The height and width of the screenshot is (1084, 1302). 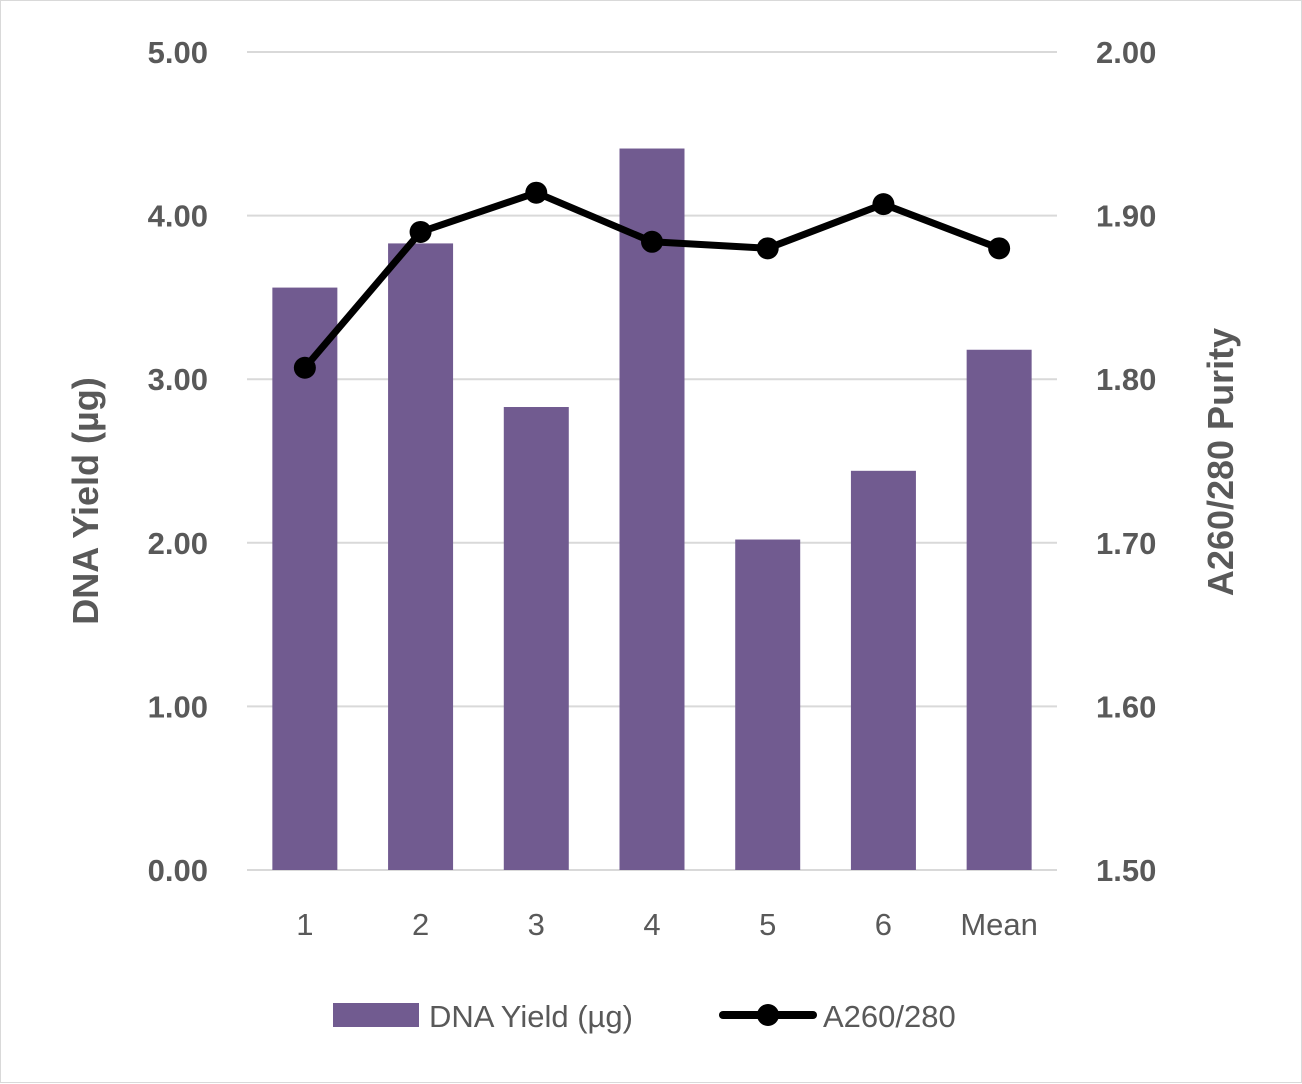 I want to click on y-axis-title: DNA Yield (µg), so click(x=85, y=500).